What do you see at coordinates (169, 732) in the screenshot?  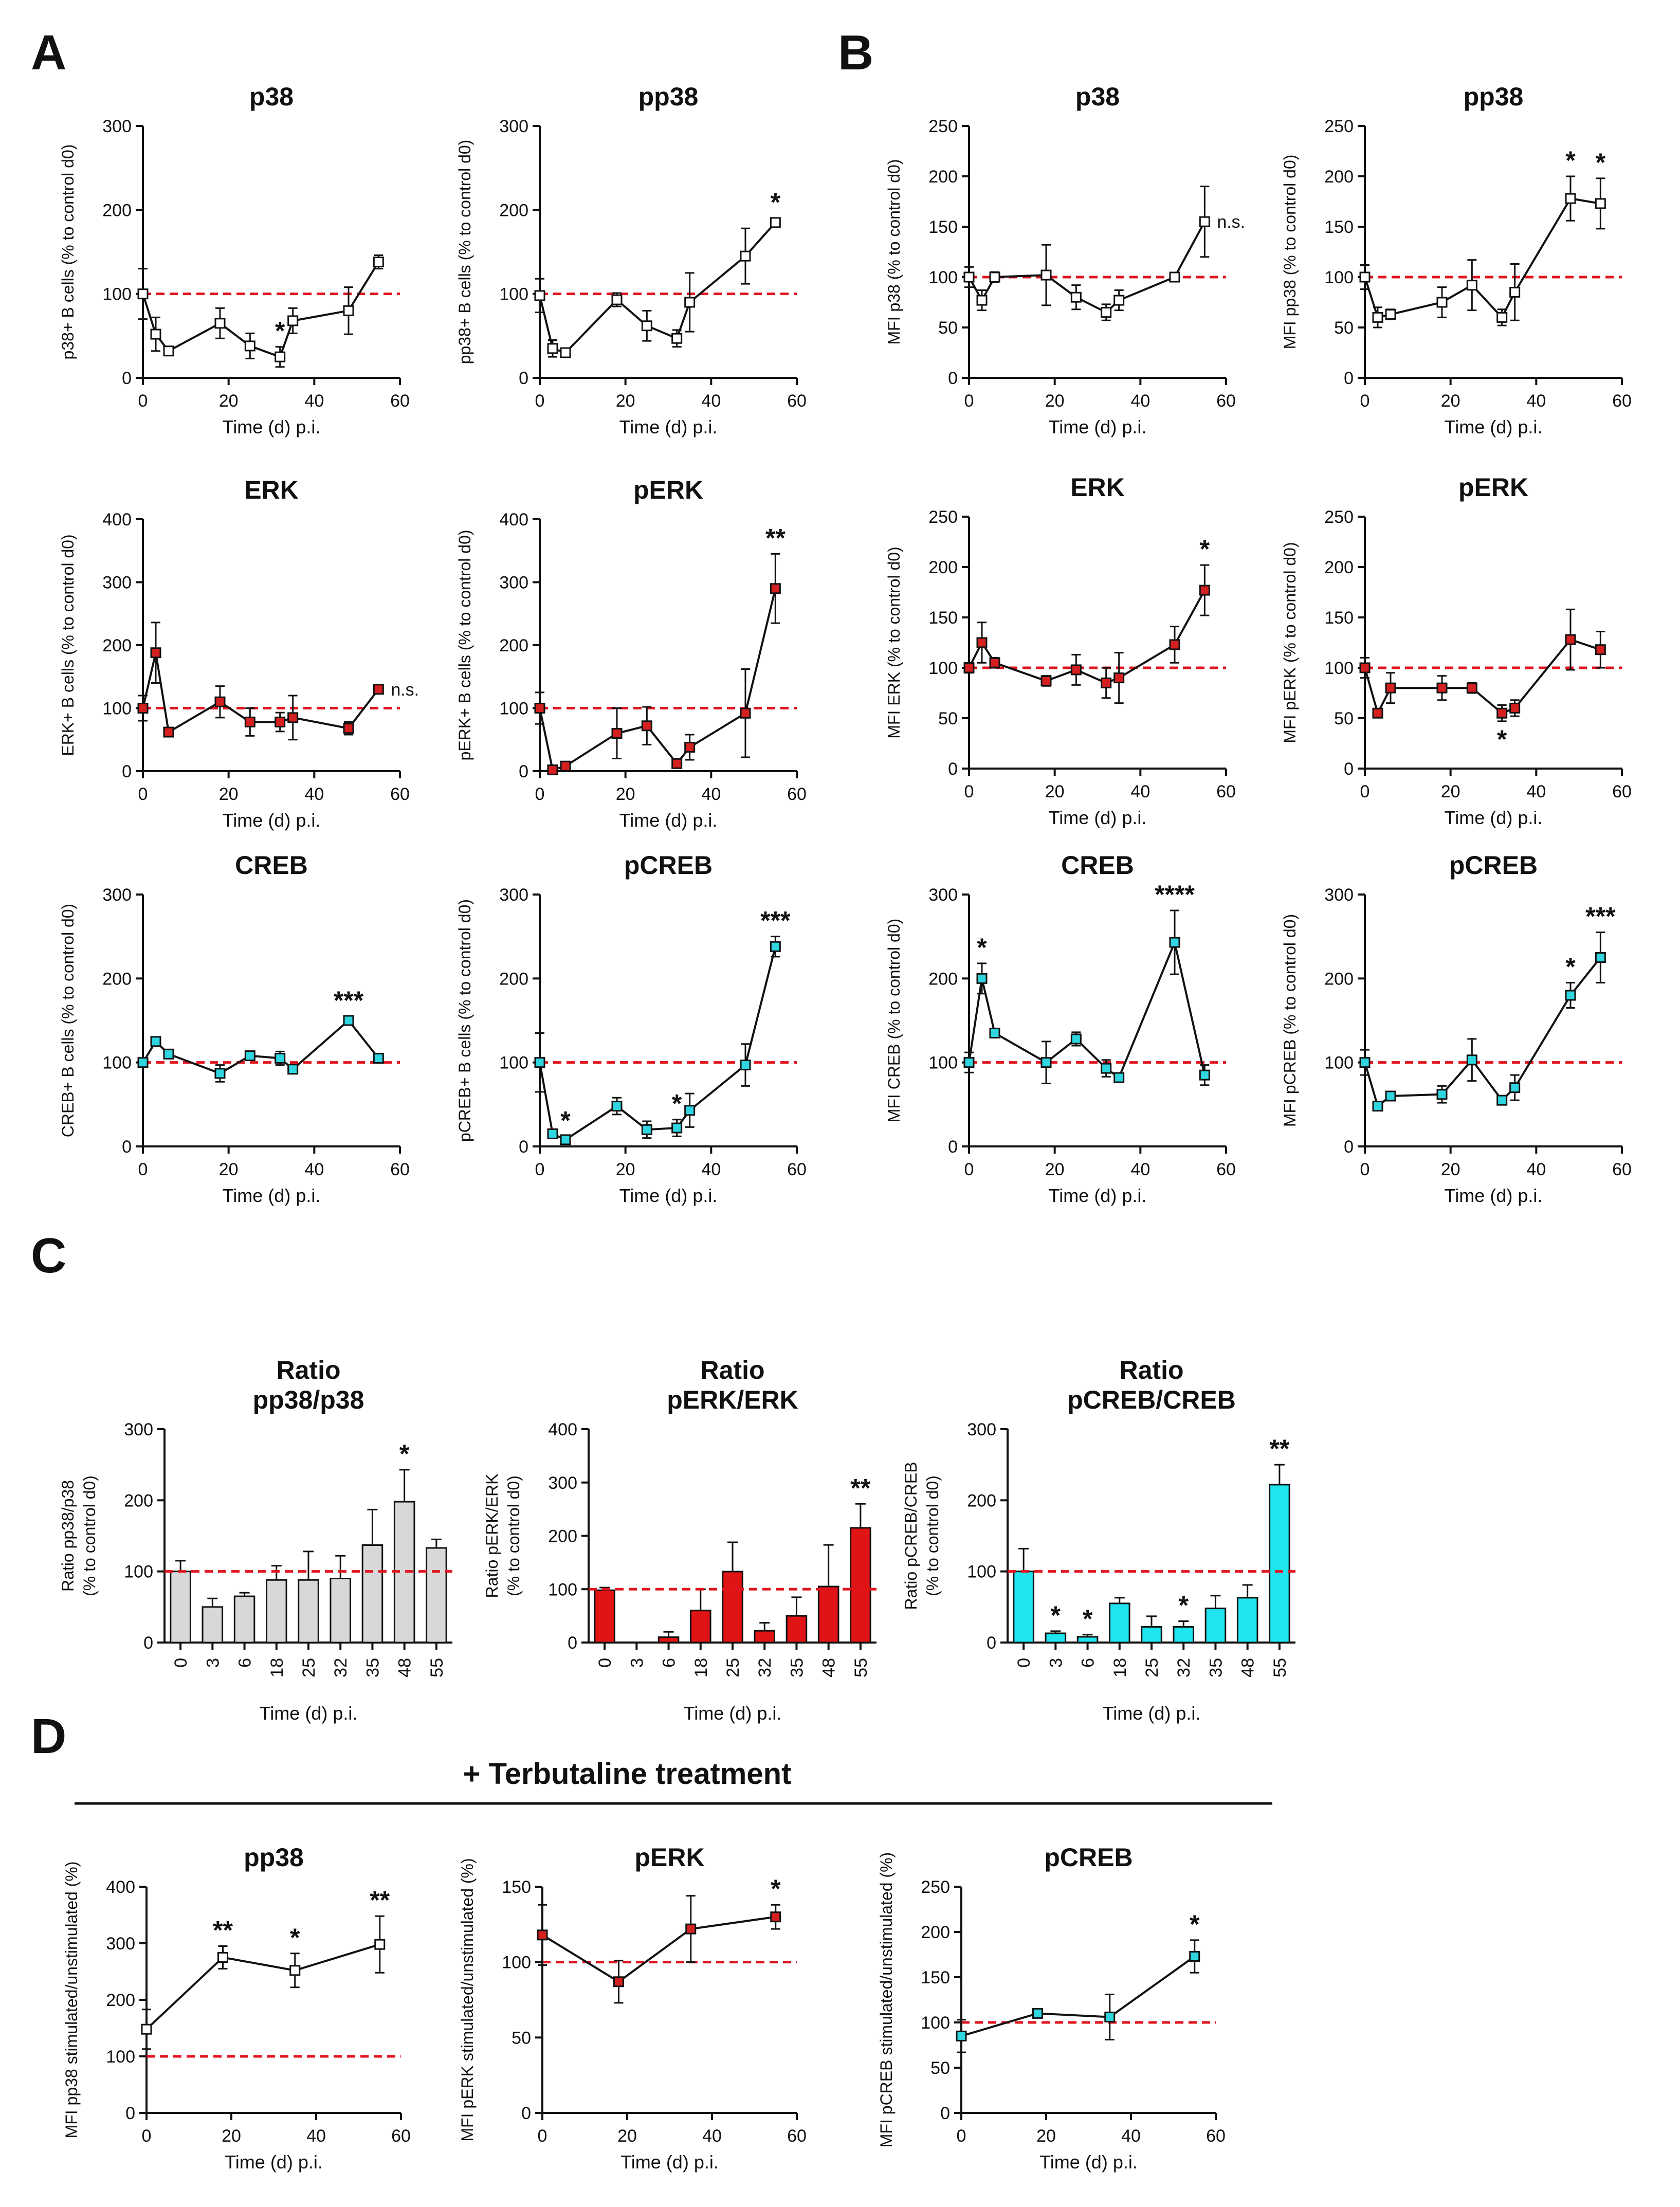 I see `data-point-a3` at bounding box center [169, 732].